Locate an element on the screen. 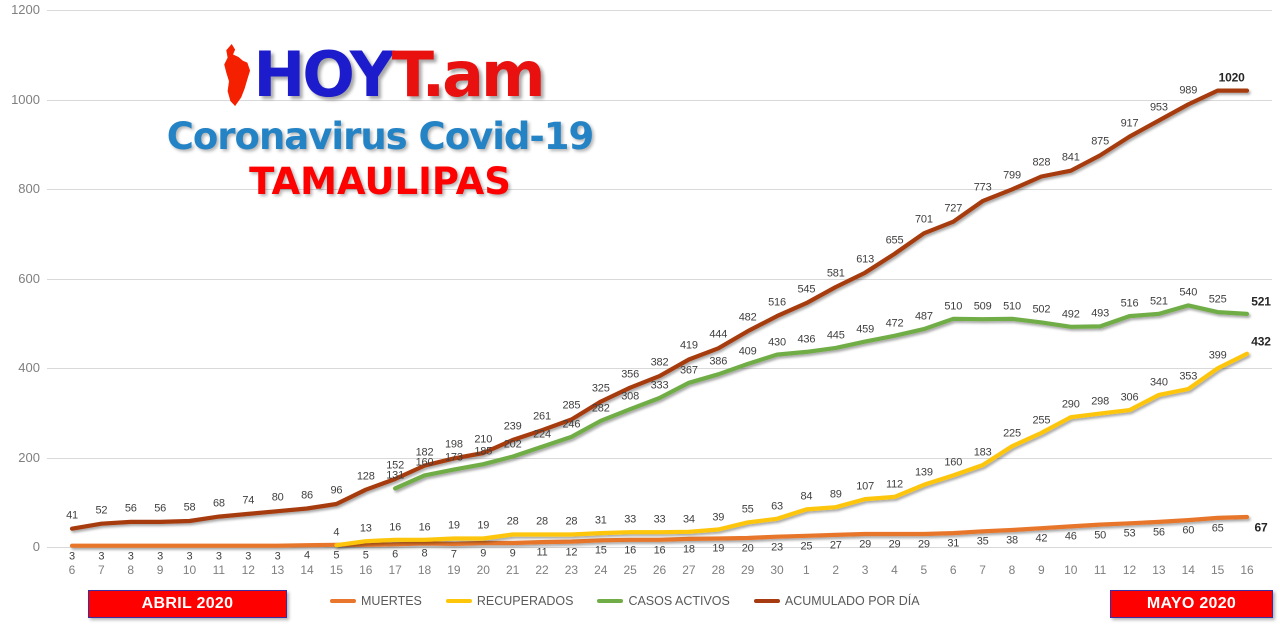 The height and width of the screenshot is (632, 1280). data-point-label: 27 is located at coordinates (835, 545).